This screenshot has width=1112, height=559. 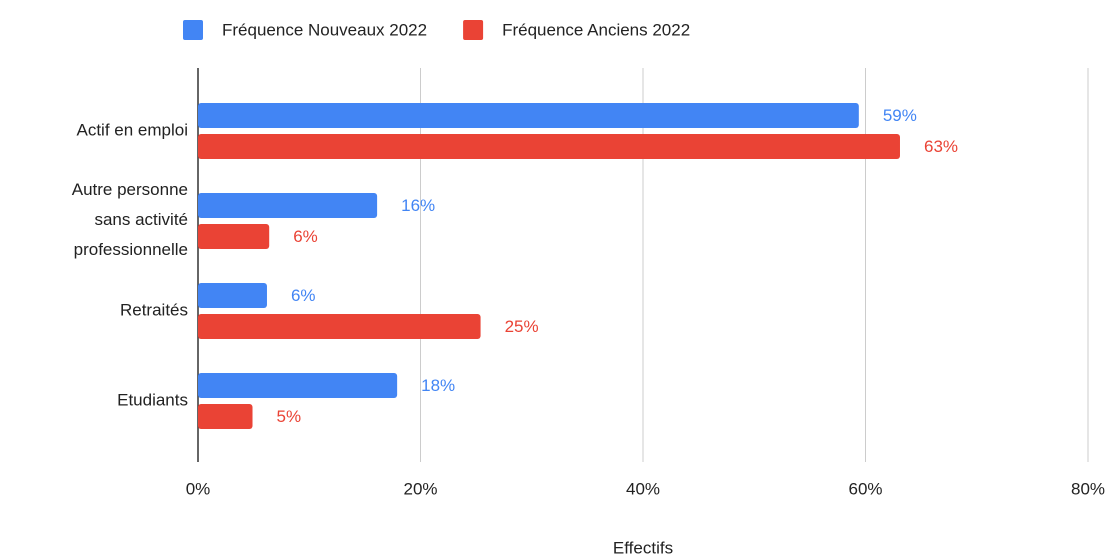 I want to click on x-tick-label: 0%, so click(x=198, y=488).